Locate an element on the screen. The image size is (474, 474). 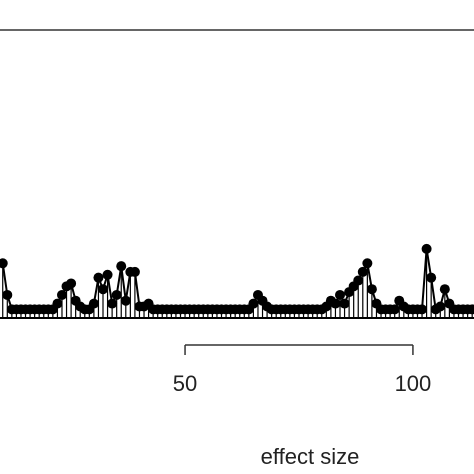
x-axis-label: effect size is located at coordinates (310, 456).